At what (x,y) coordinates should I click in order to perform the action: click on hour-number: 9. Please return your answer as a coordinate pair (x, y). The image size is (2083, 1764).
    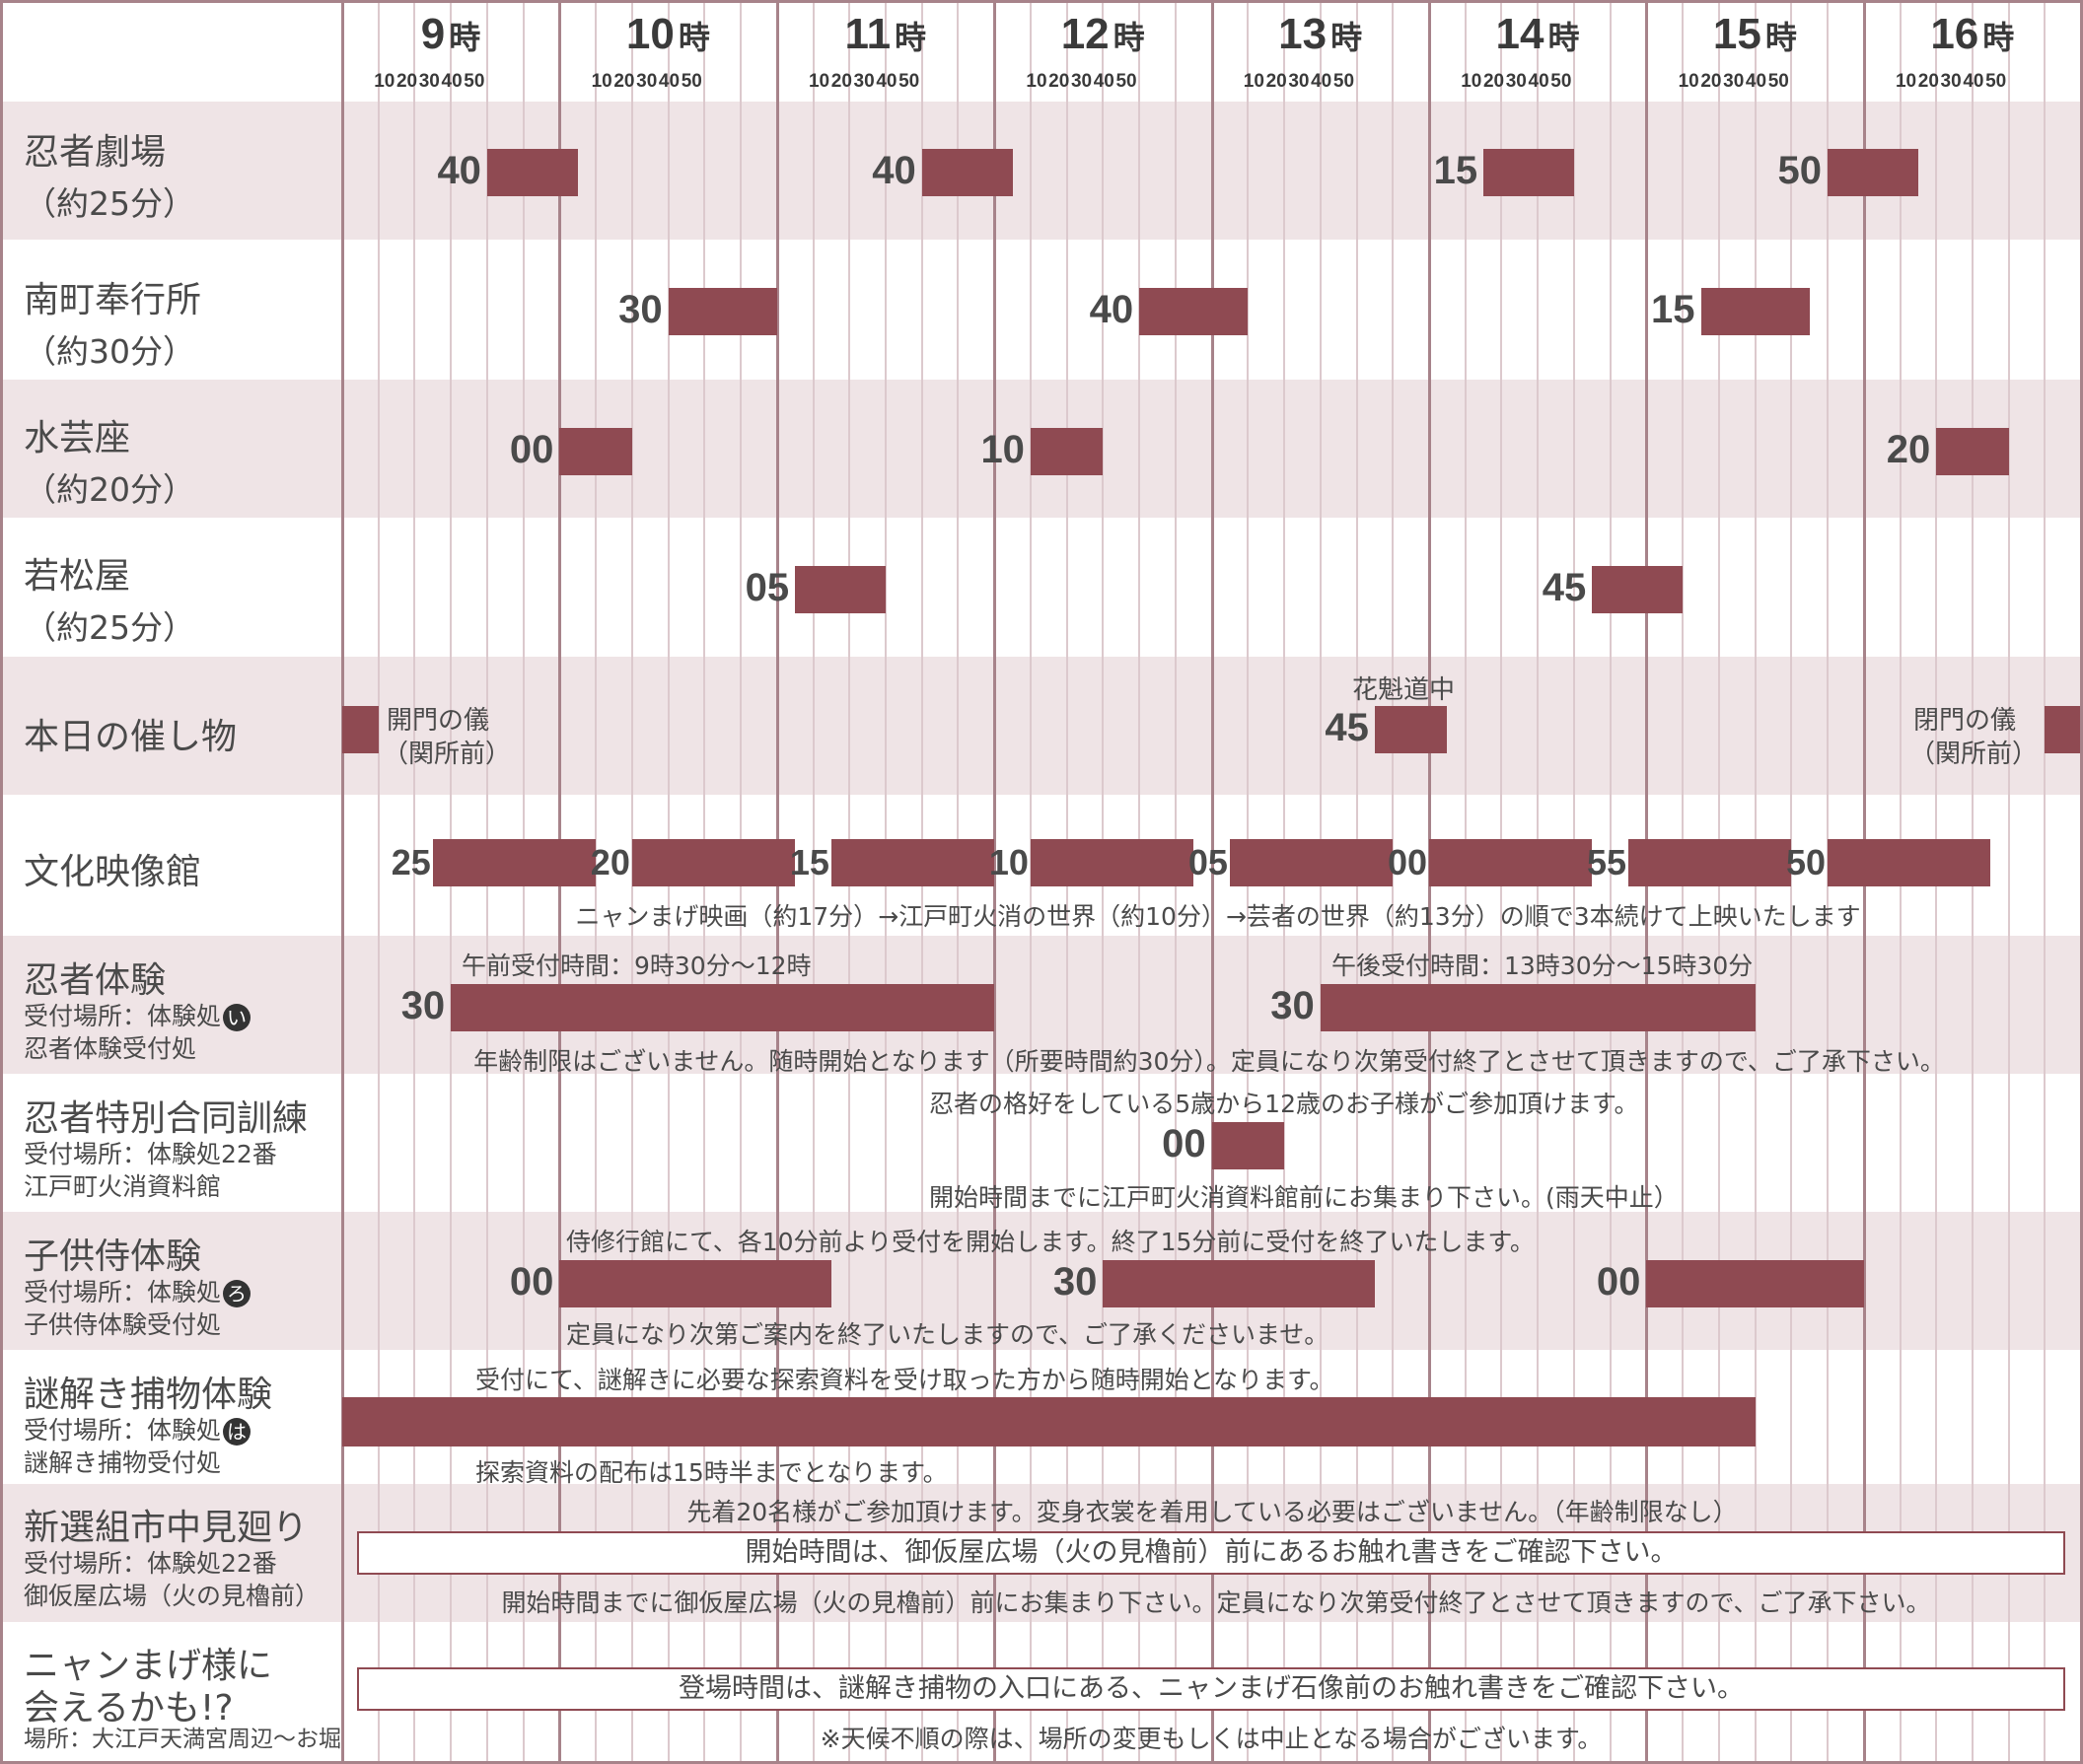
    Looking at the image, I should click on (433, 34).